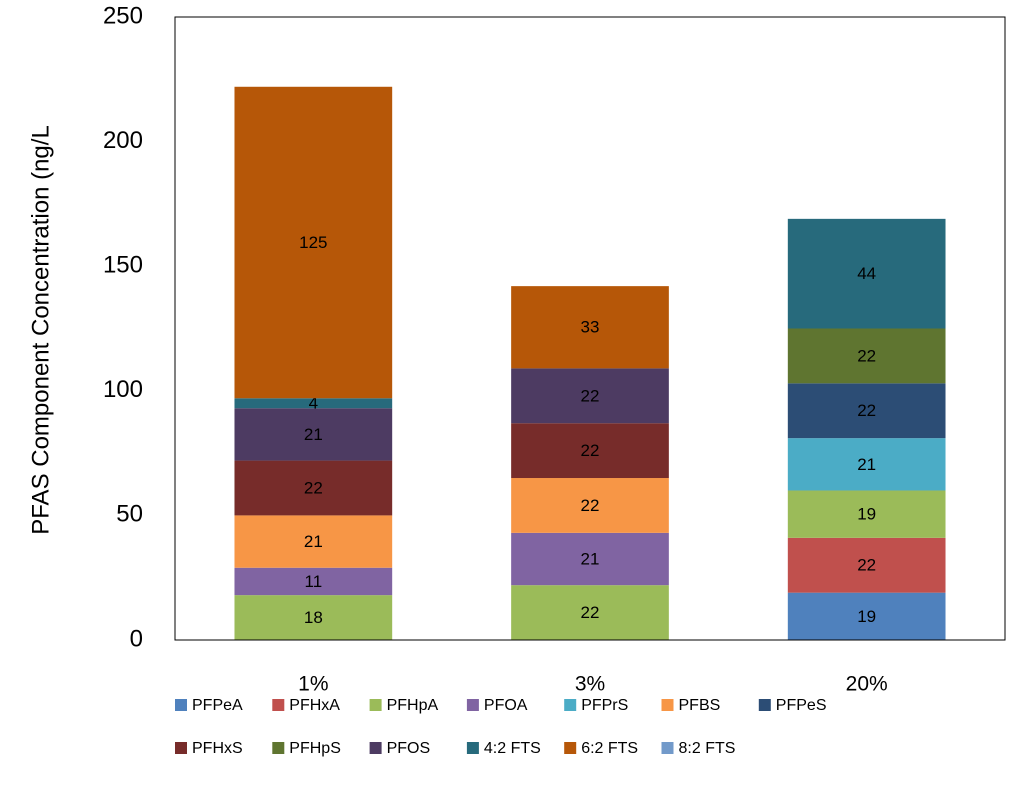 This screenshot has width=1015, height=801. I want to click on y-tick-label: 150, so click(123, 265).